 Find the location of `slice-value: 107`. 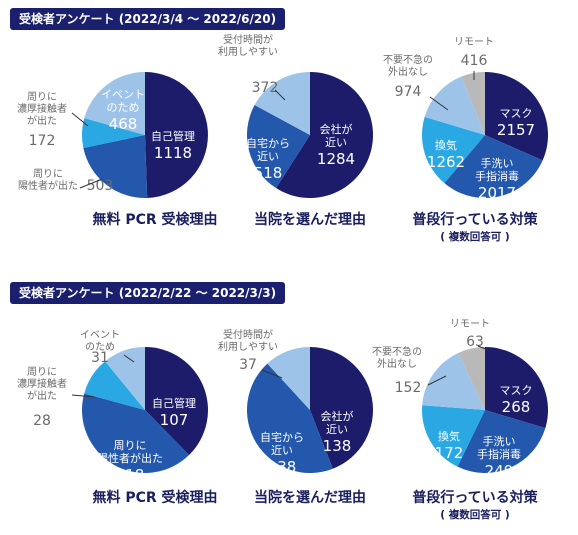

slice-value: 107 is located at coordinates (174, 420).